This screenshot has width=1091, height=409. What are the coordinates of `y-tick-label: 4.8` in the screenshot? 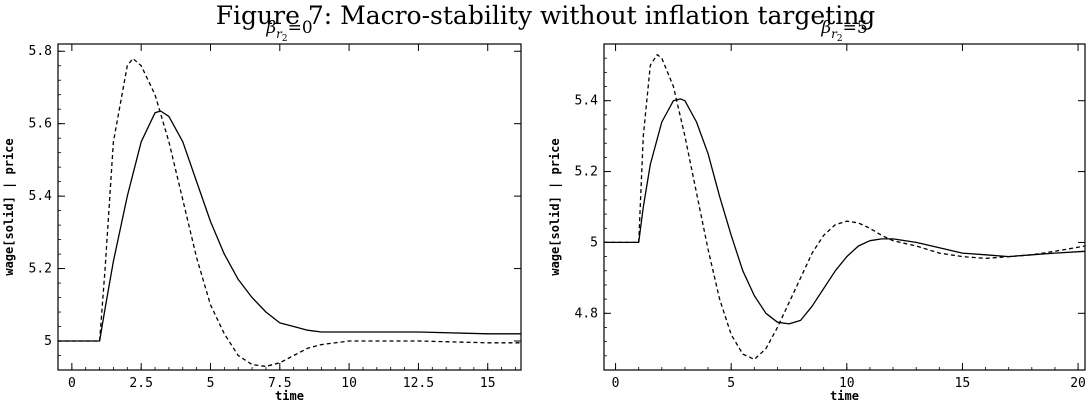 It's located at (586, 313).